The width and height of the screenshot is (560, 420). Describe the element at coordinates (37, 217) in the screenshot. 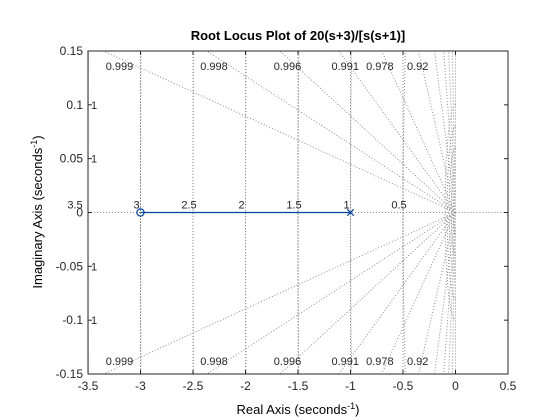

I see `y-axis-label-main: Imaginary Axis (seconds` at that location.